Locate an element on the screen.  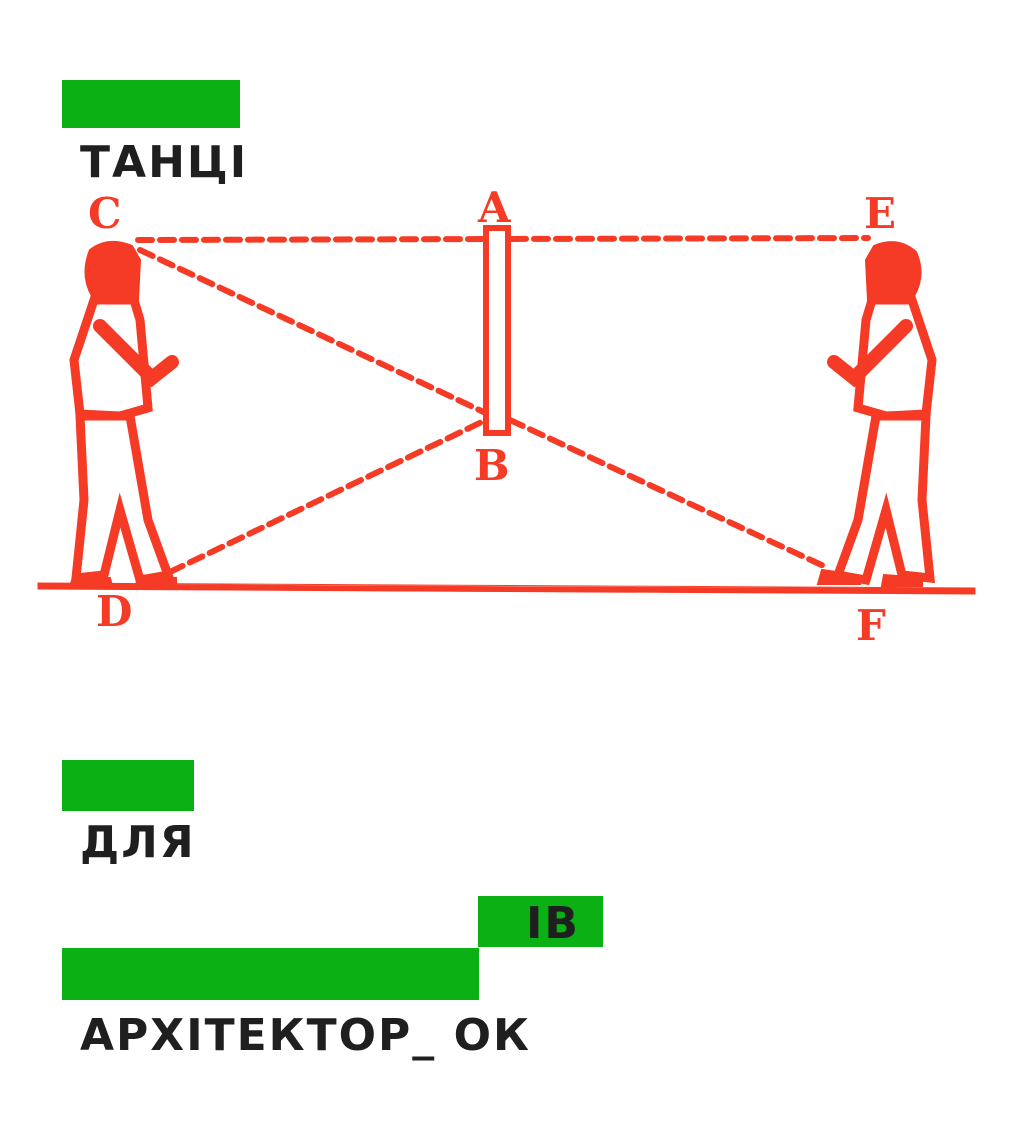
sightline-c-b is located at coordinates (315, 332).